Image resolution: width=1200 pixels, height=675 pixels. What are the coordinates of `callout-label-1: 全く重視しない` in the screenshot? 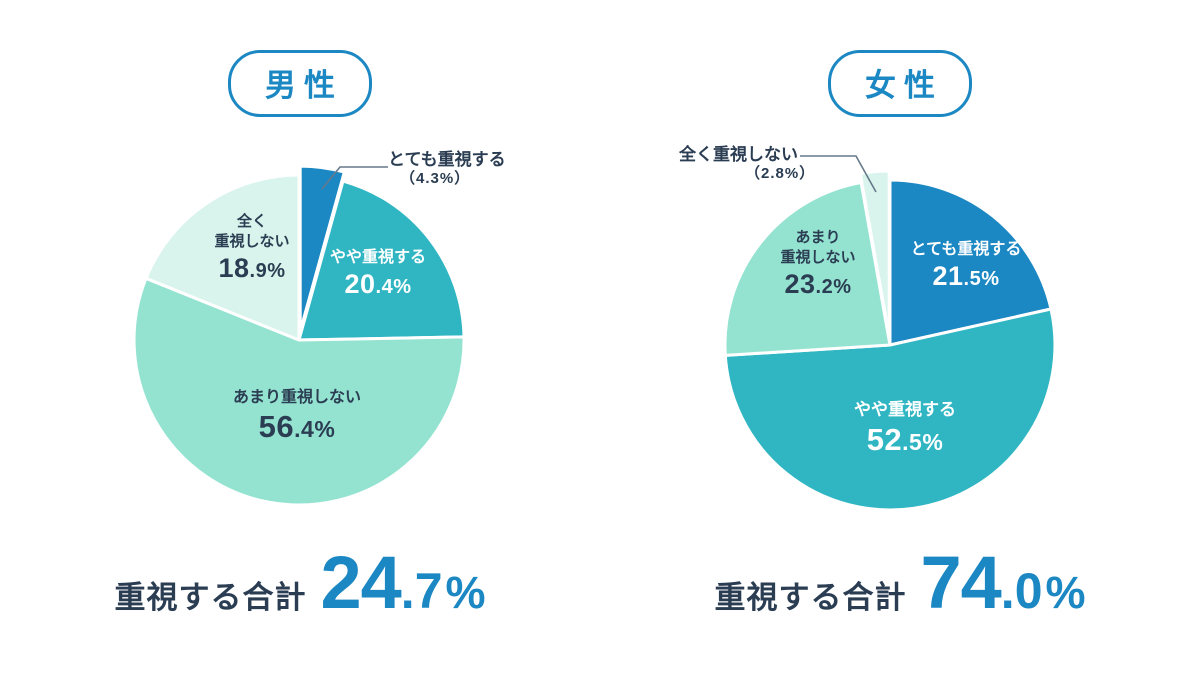 It's located at (738, 154).